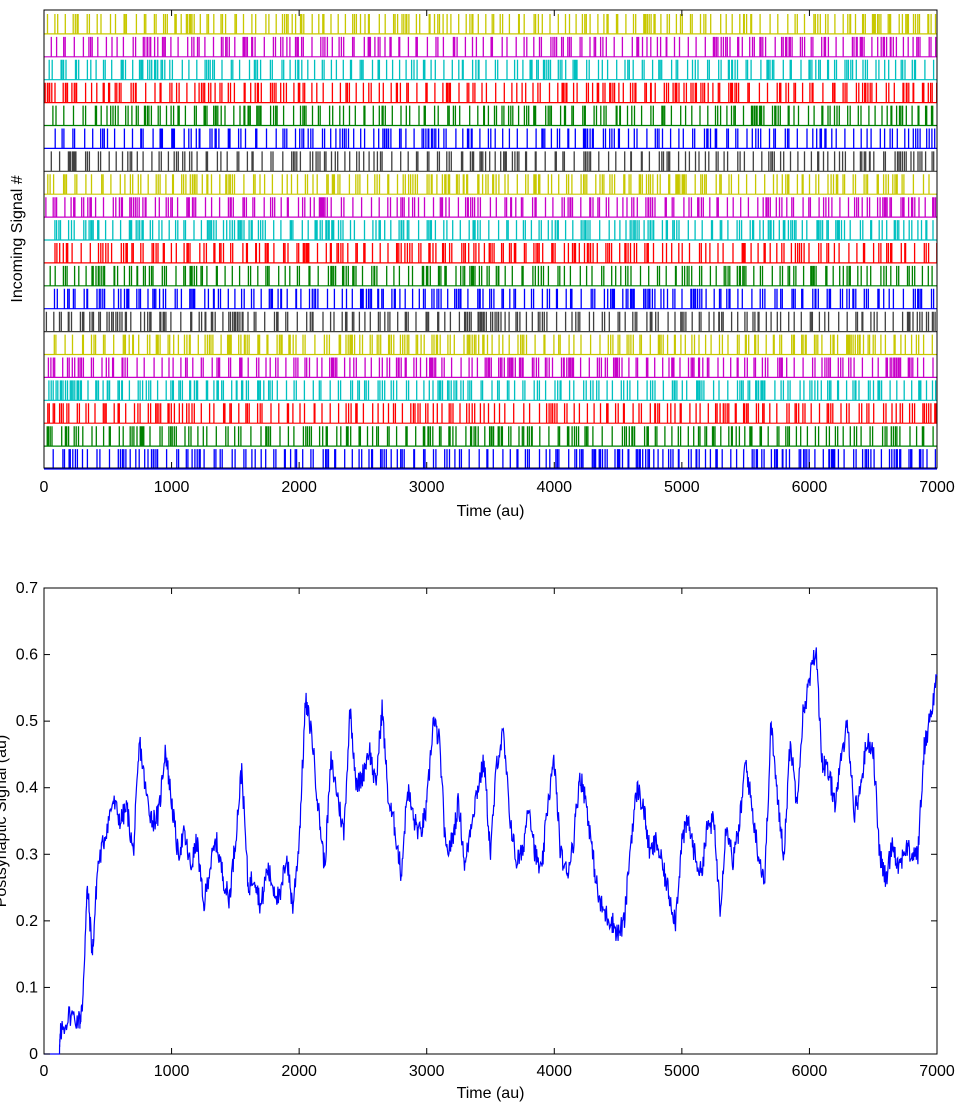  What do you see at coordinates (44, 1071) in the screenshot?
I see `line-x-tick-label: 0` at bounding box center [44, 1071].